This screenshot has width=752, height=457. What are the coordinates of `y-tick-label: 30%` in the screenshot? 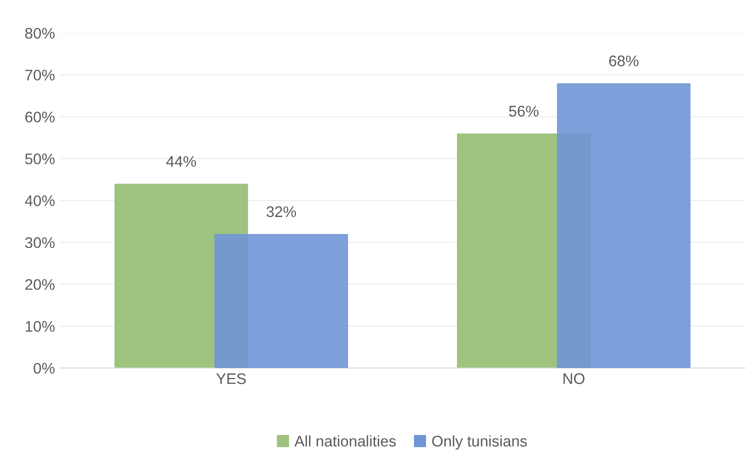 It's located at (40, 242).